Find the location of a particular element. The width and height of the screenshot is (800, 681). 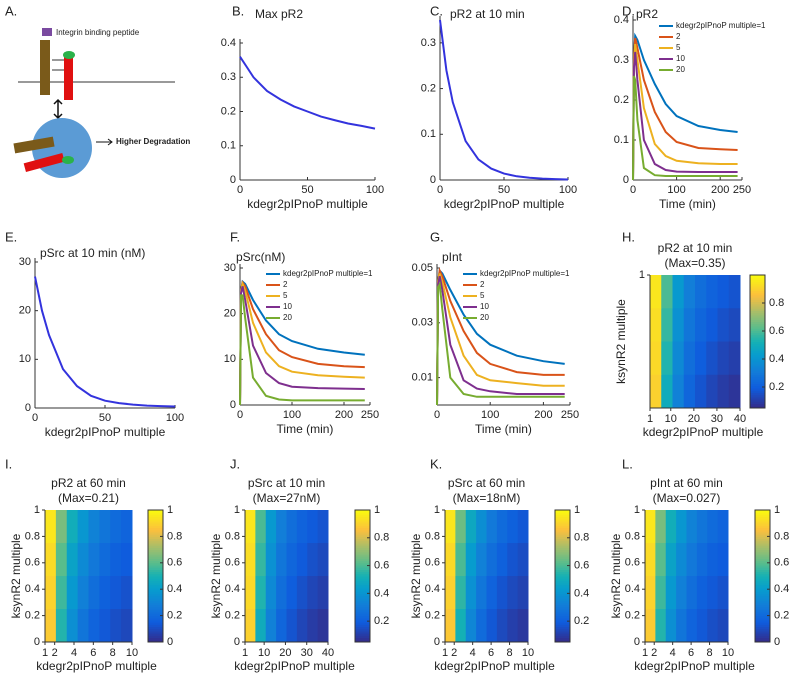

legend-label: 2 is located at coordinates (678, 36).